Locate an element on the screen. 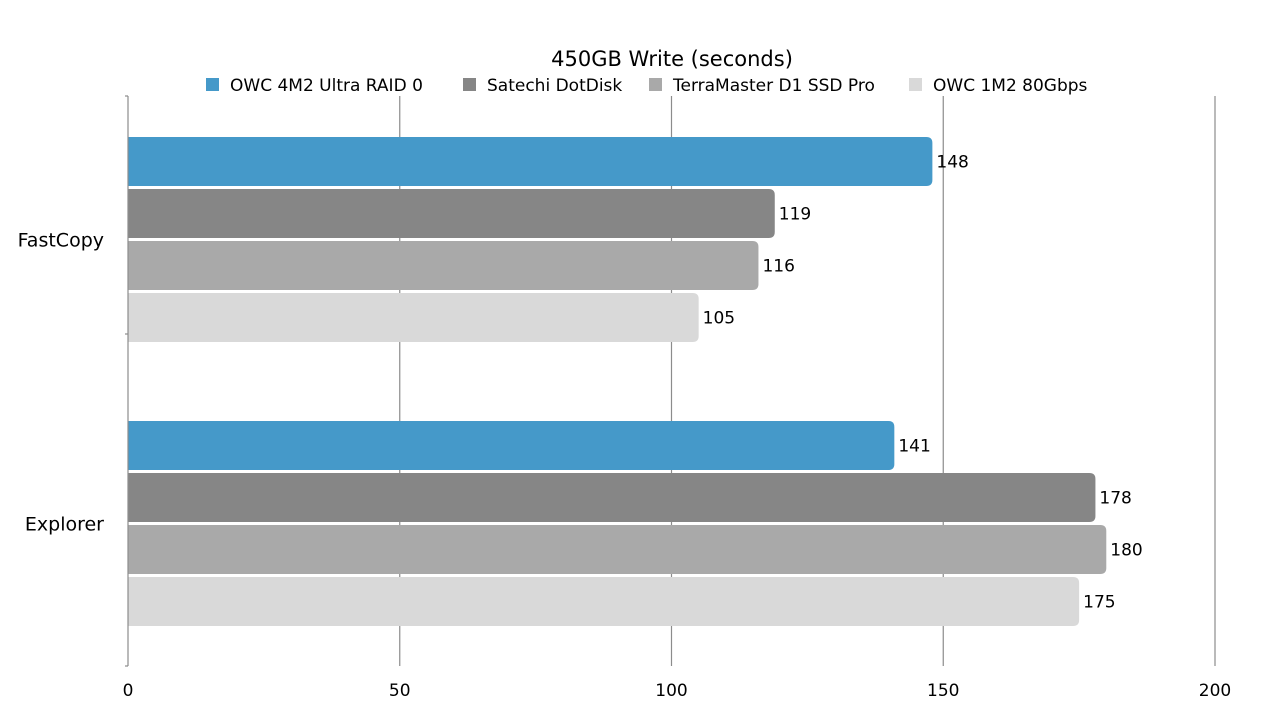 Image resolution: width=1280 pixels, height=722 pixels. x-tick-label: 50 is located at coordinates (400, 691).